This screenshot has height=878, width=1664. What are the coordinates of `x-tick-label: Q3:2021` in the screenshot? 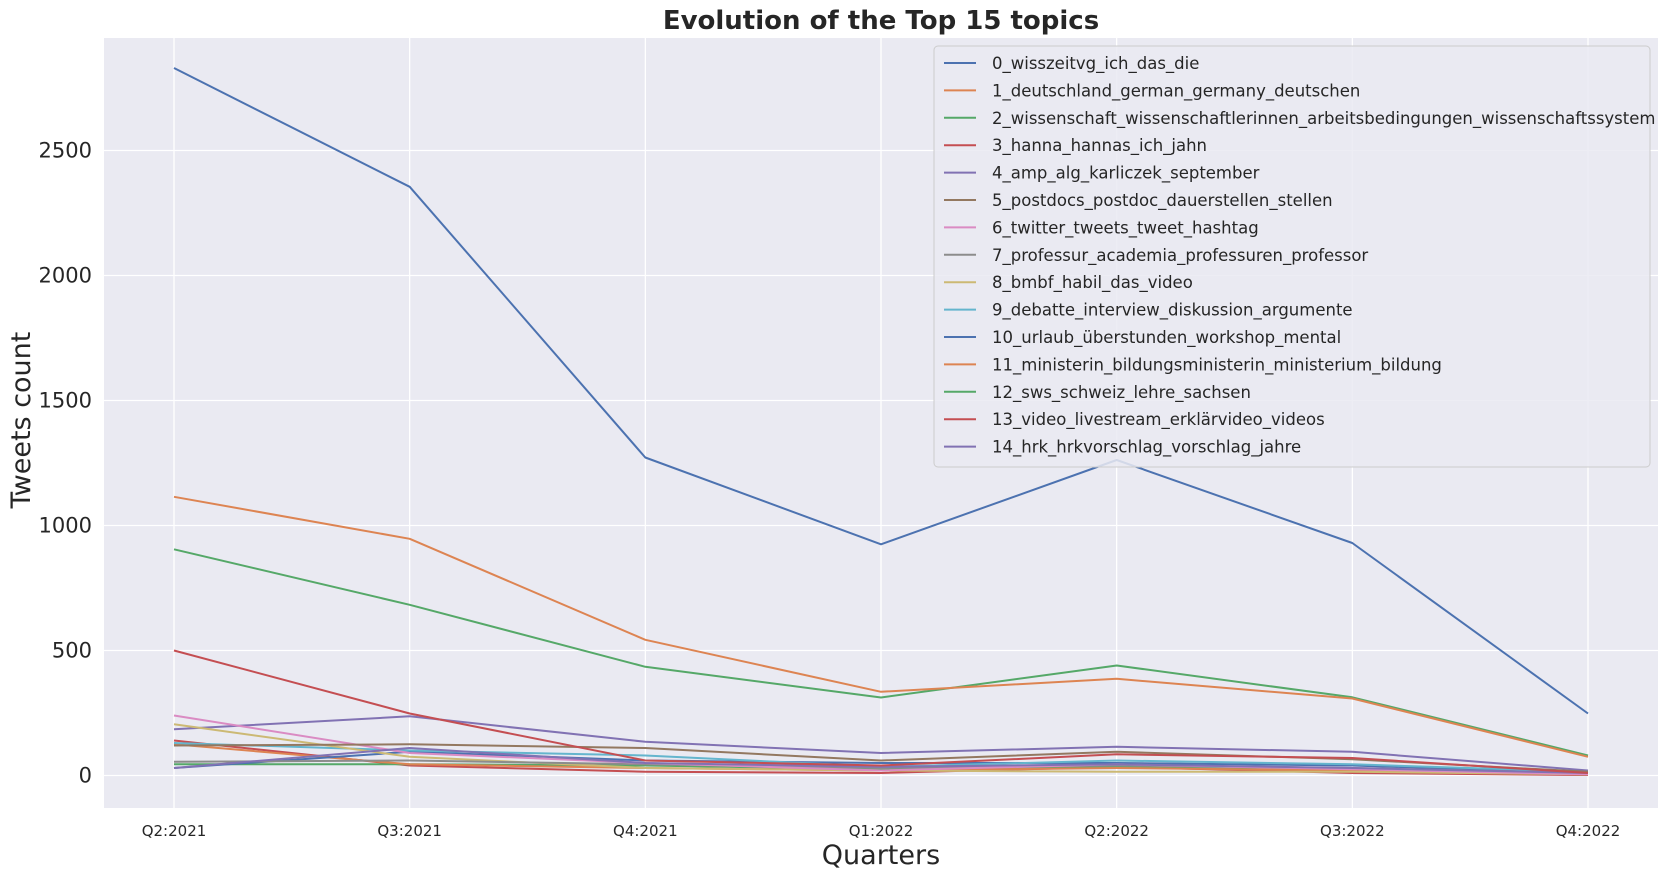 It's located at (409, 831).